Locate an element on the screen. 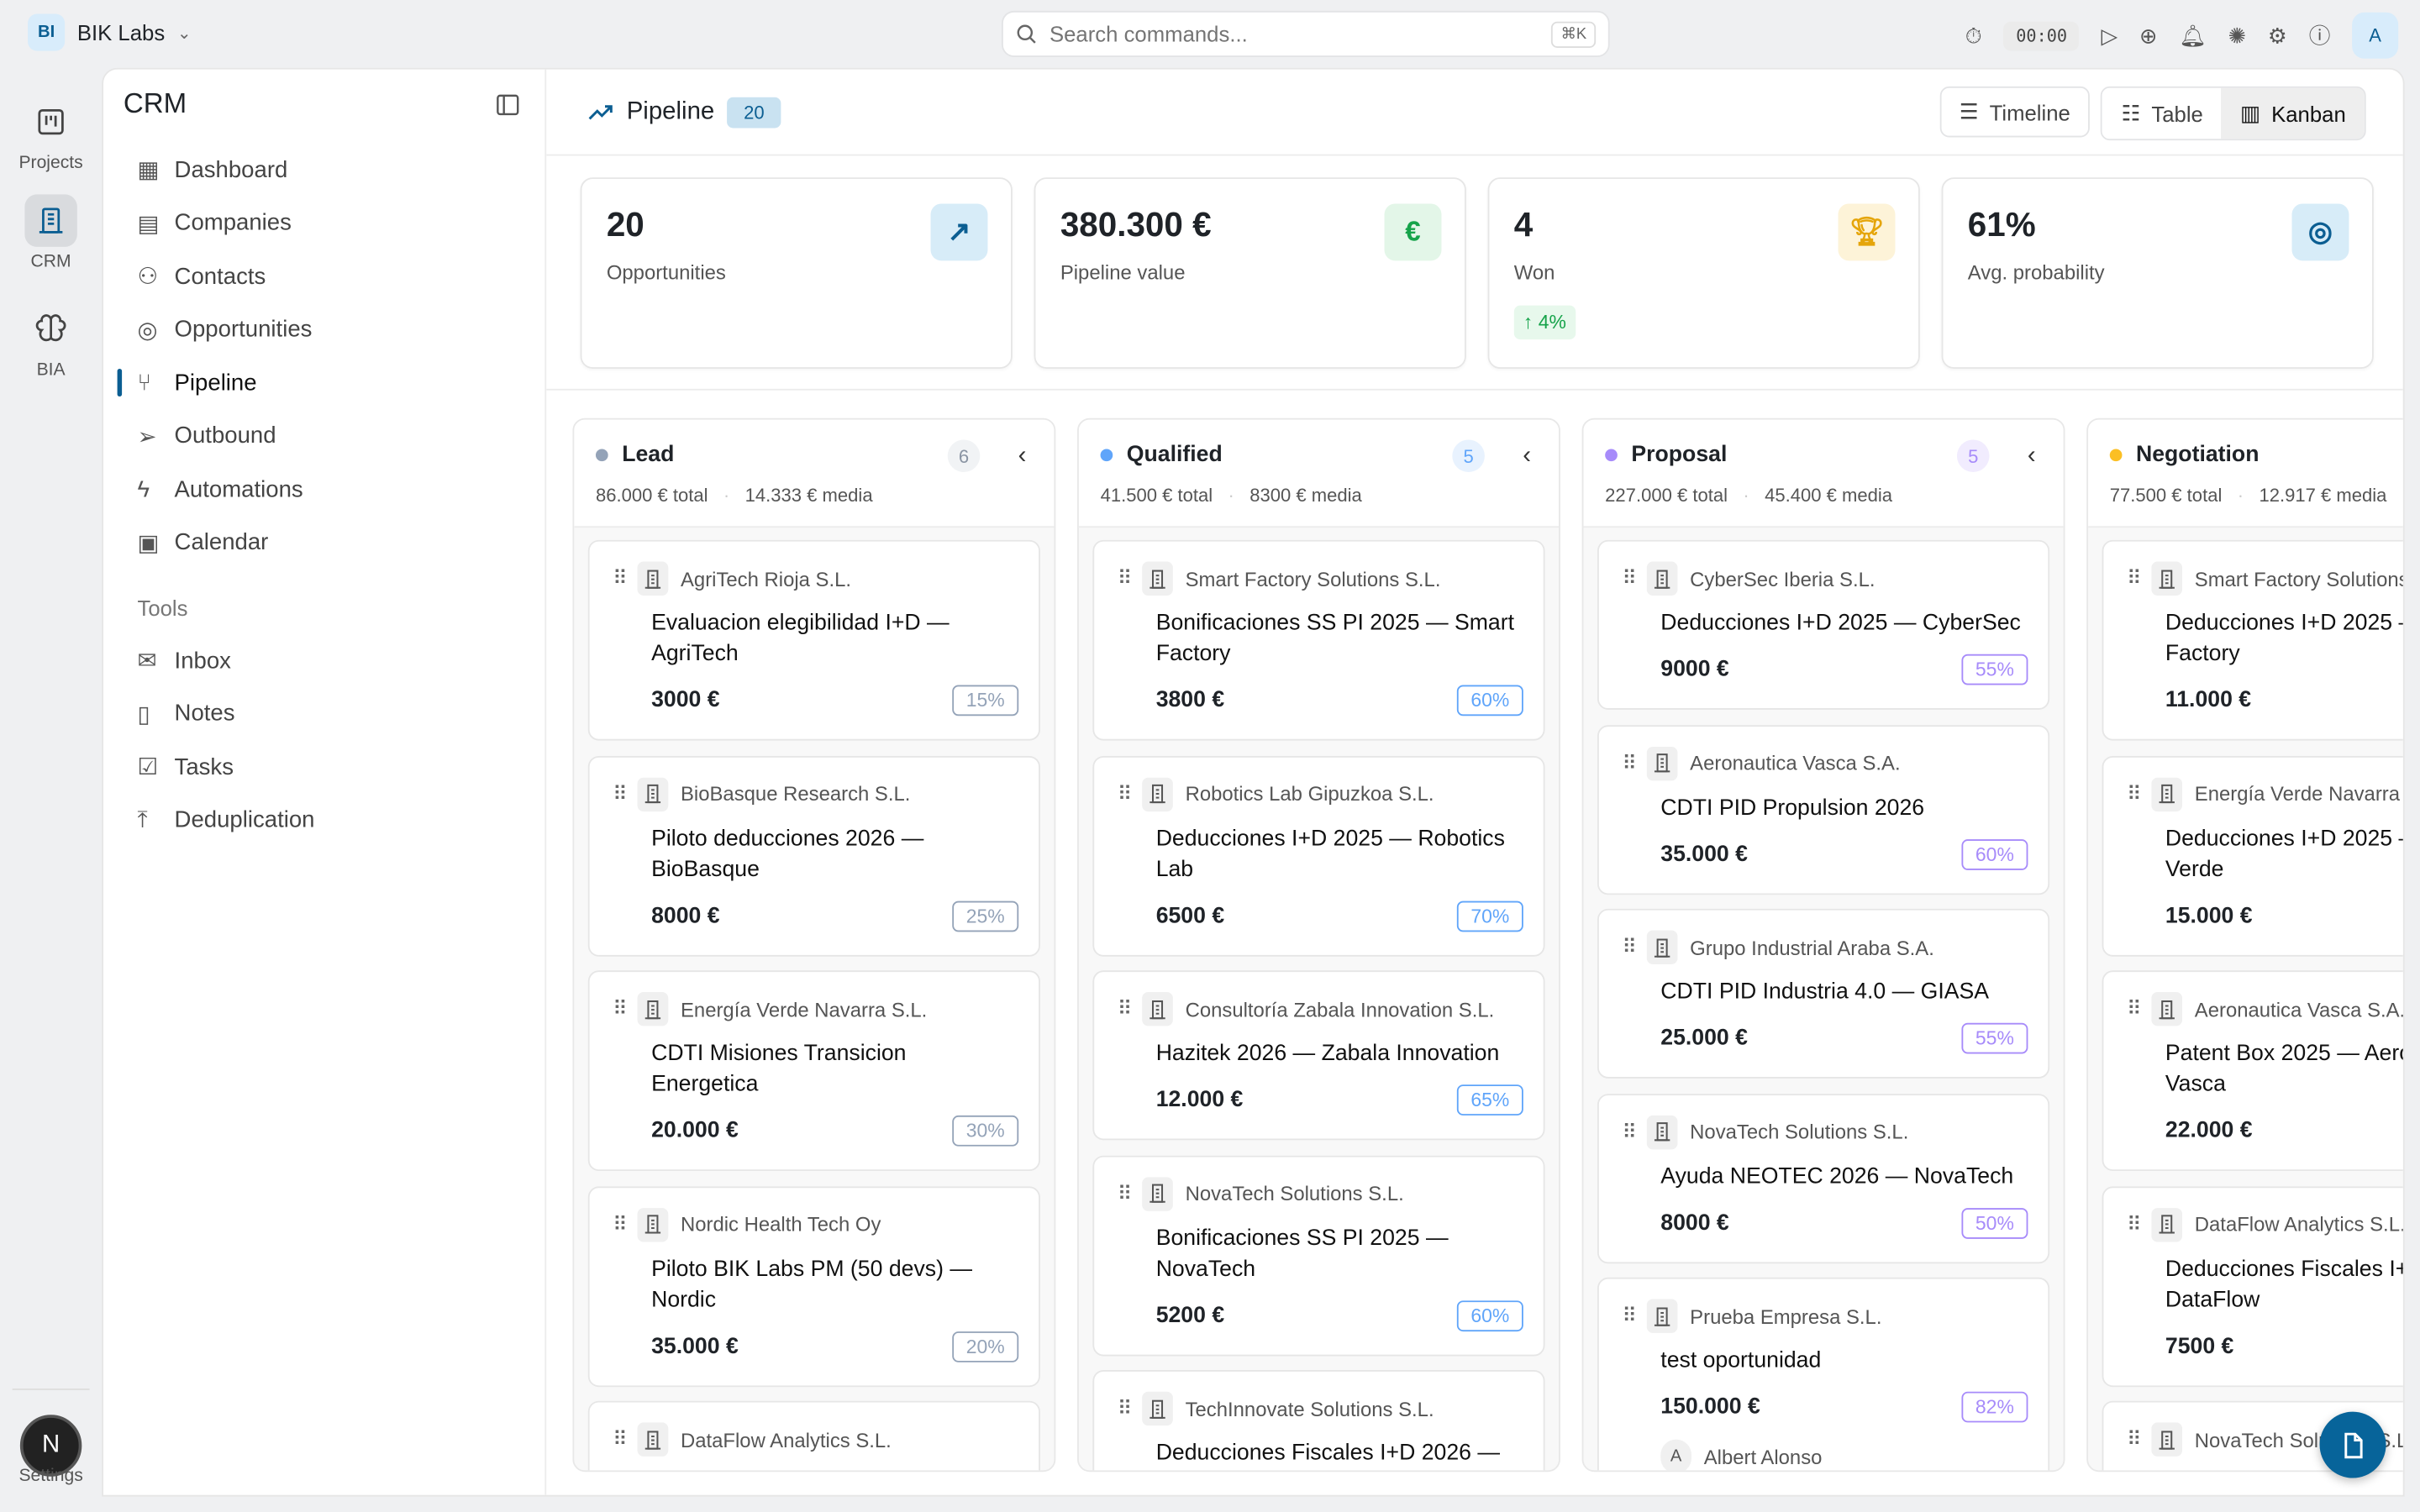 This screenshot has height=1512, width=2420. company-name: DataFlow Analytics S.L. is located at coordinates (2299, 1224).